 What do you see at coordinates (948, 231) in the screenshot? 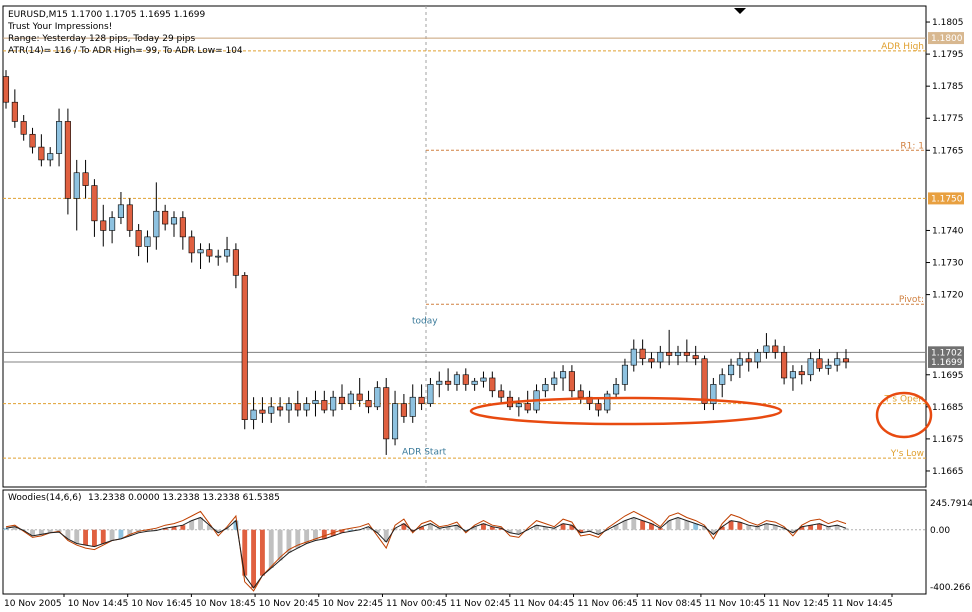
I see `y-tick-label: 1.1740` at bounding box center [948, 231].